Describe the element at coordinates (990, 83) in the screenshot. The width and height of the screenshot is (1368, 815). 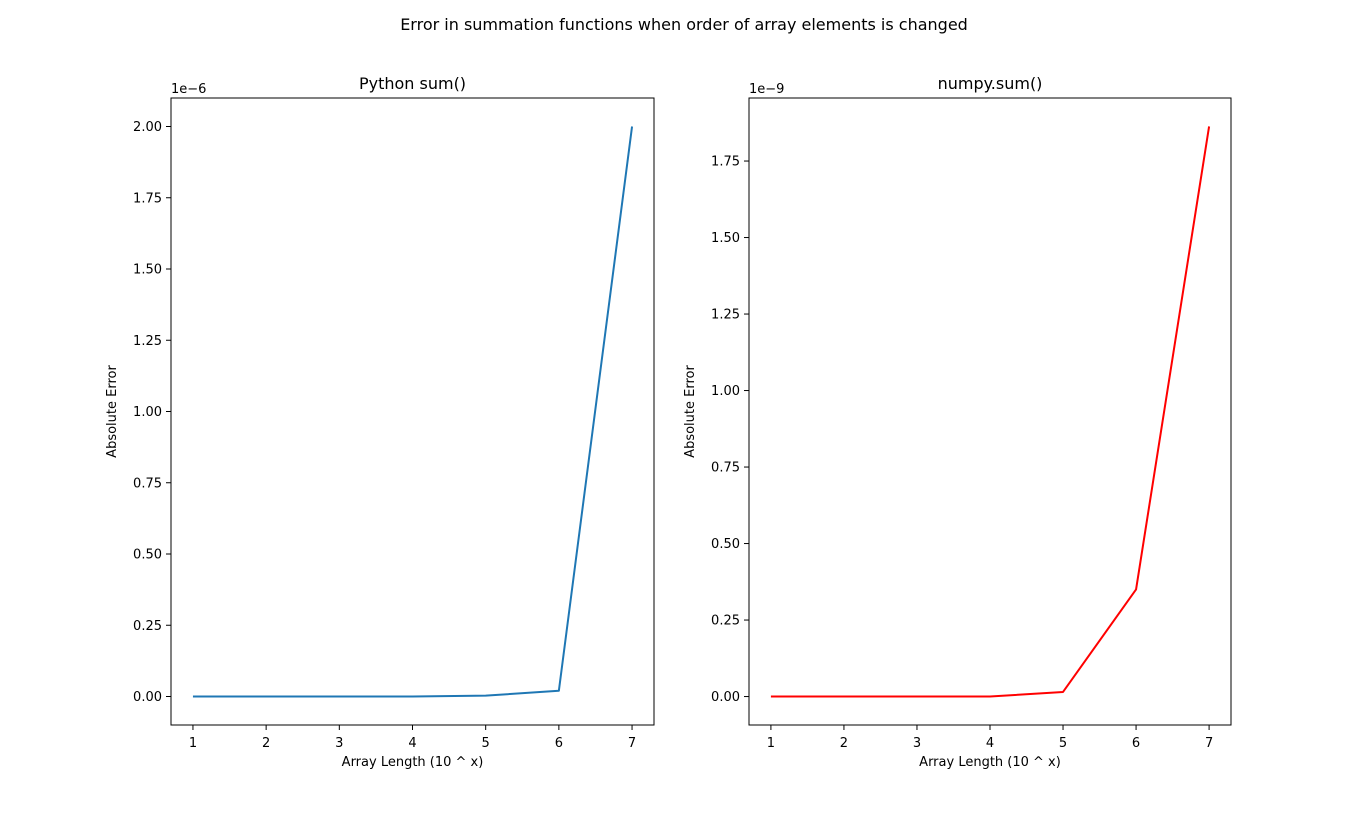
I see `axes-title: numpy.sum()` at that location.